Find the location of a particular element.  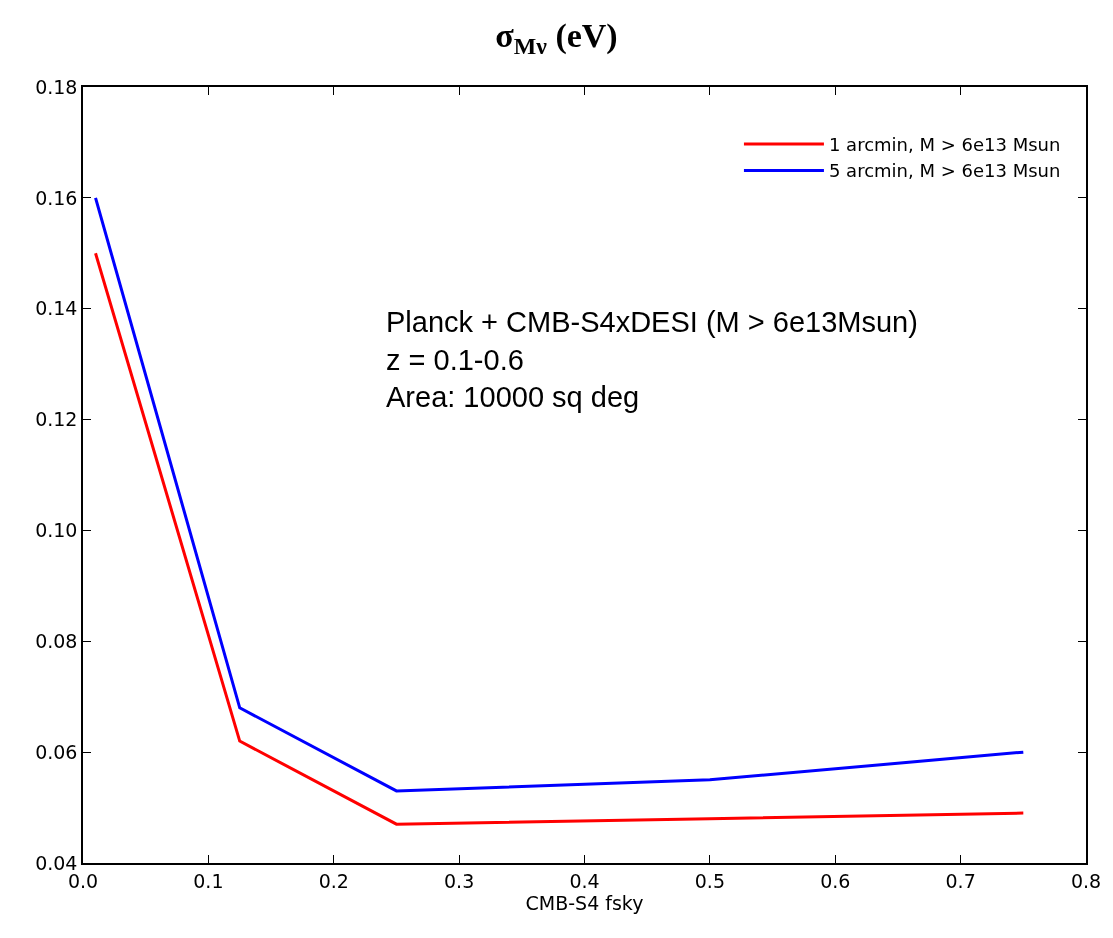

legend-label: 1 arcmin, M > 6e13 Msun is located at coordinates (944, 145).